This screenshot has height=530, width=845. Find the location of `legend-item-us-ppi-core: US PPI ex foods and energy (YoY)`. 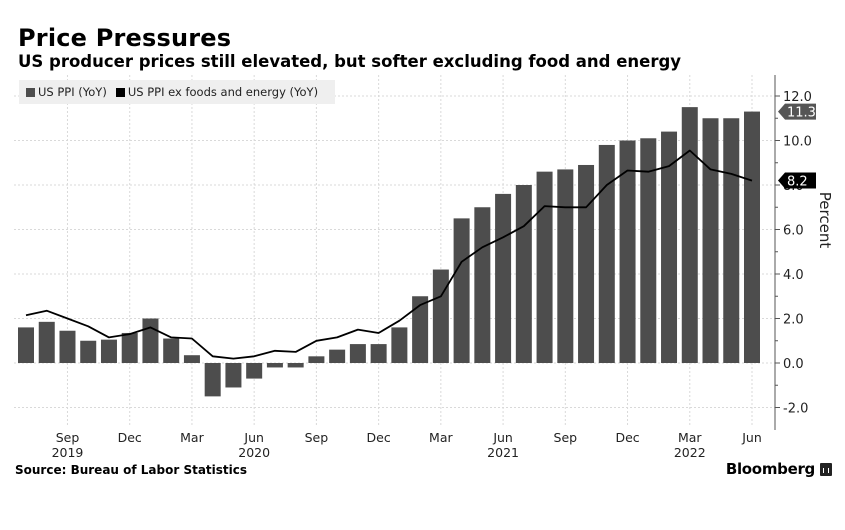

legend-item-us-ppi-core: US PPI ex foods and energy (YoY) is located at coordinates (217, 92).